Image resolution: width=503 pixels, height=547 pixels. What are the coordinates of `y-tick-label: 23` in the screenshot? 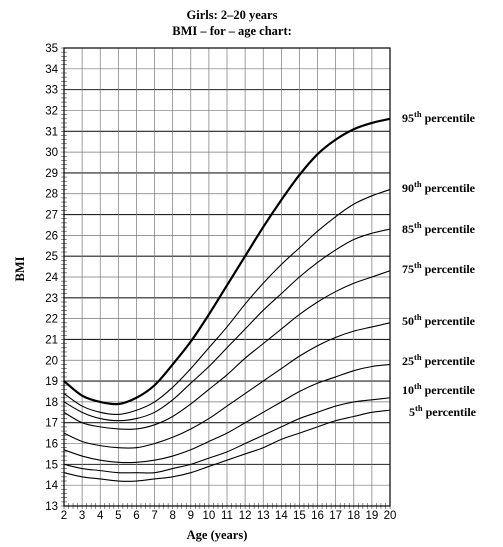 It's located at (51, 299).